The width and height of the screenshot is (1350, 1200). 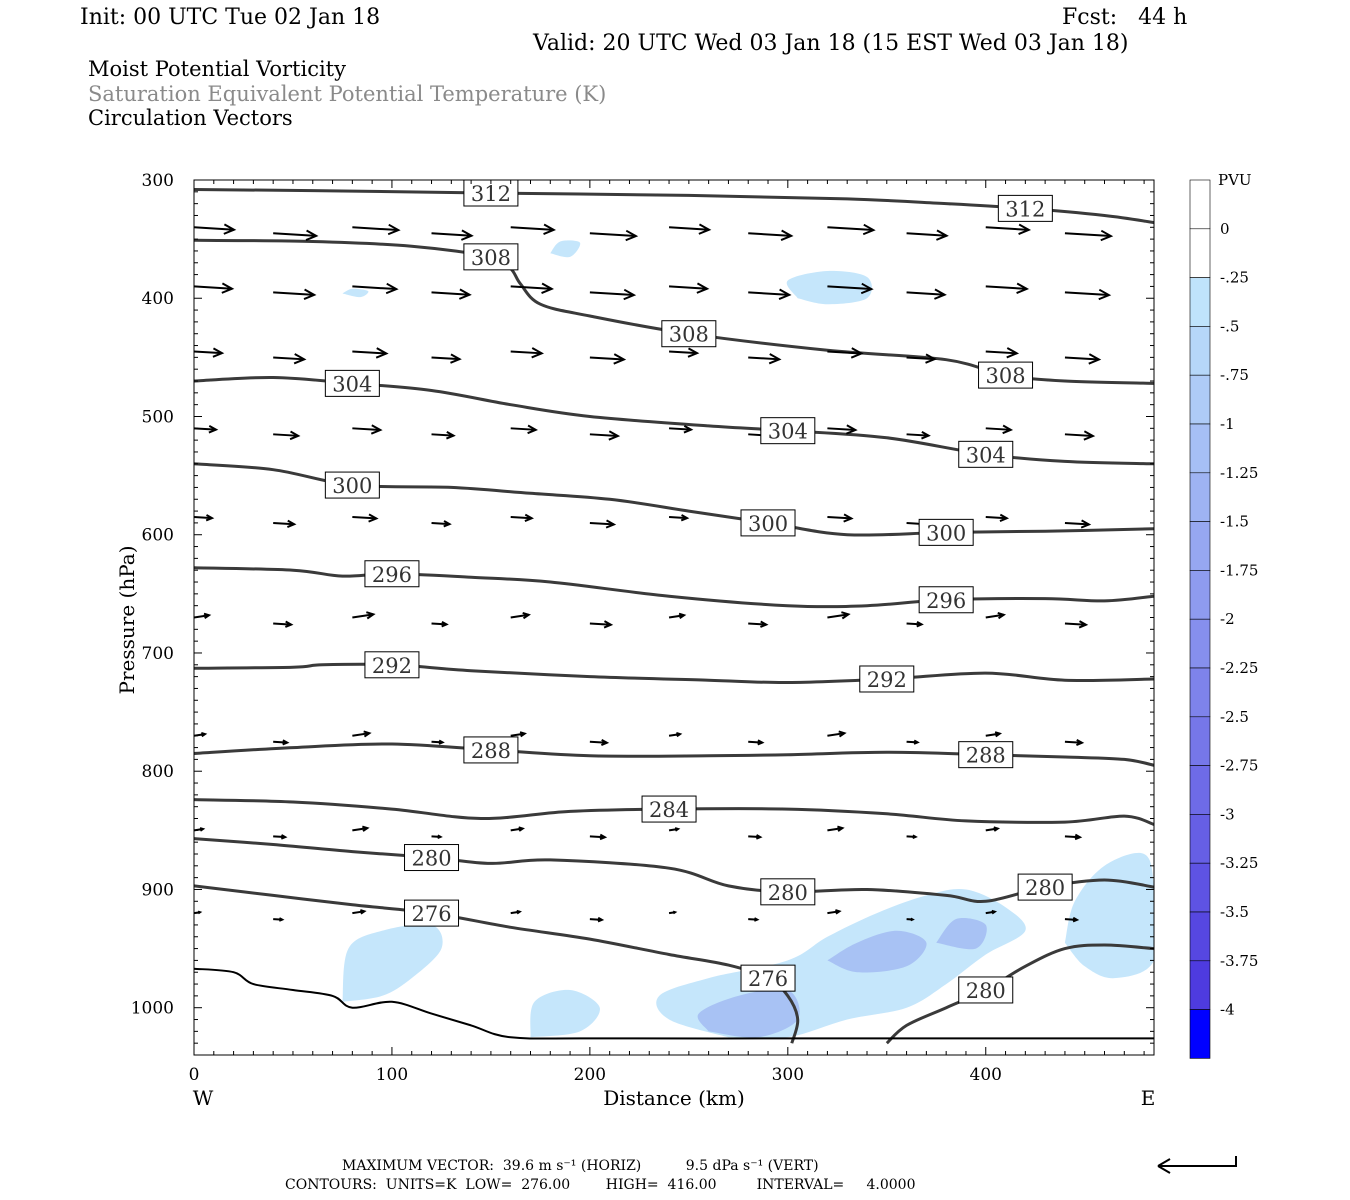 What do you see at coordinates (194, 1075) in the screenshot?
I see `x-tick-label: 0` at bounding box center [194, 1075].